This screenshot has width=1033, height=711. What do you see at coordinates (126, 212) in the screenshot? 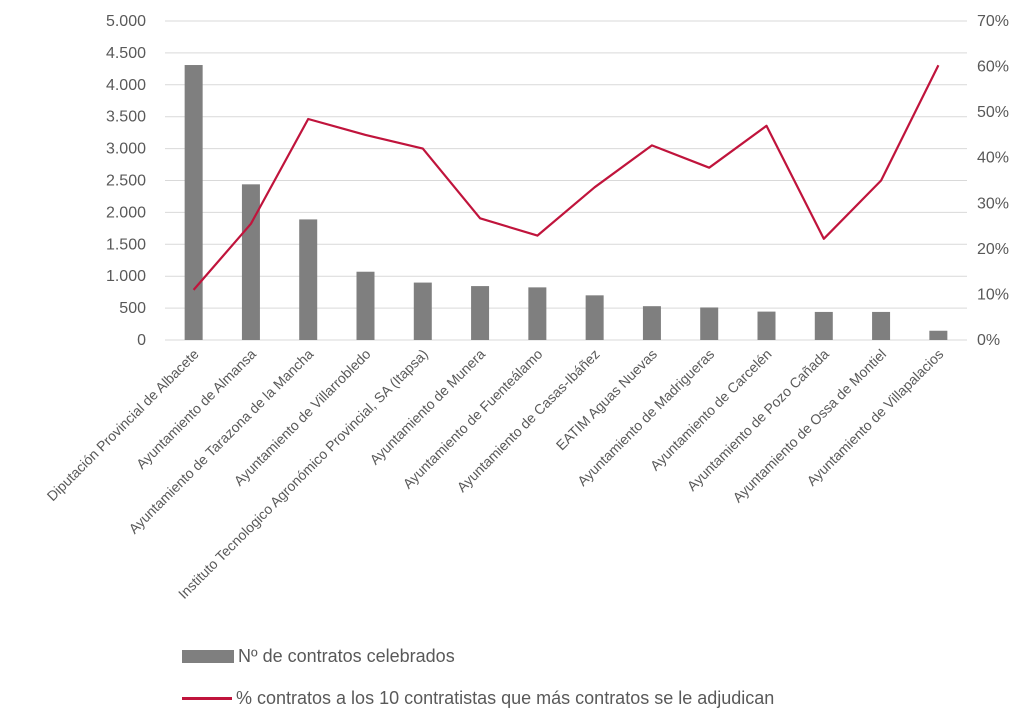
I see `left-tick-label: 2.000` at bounding box center [126, 212].